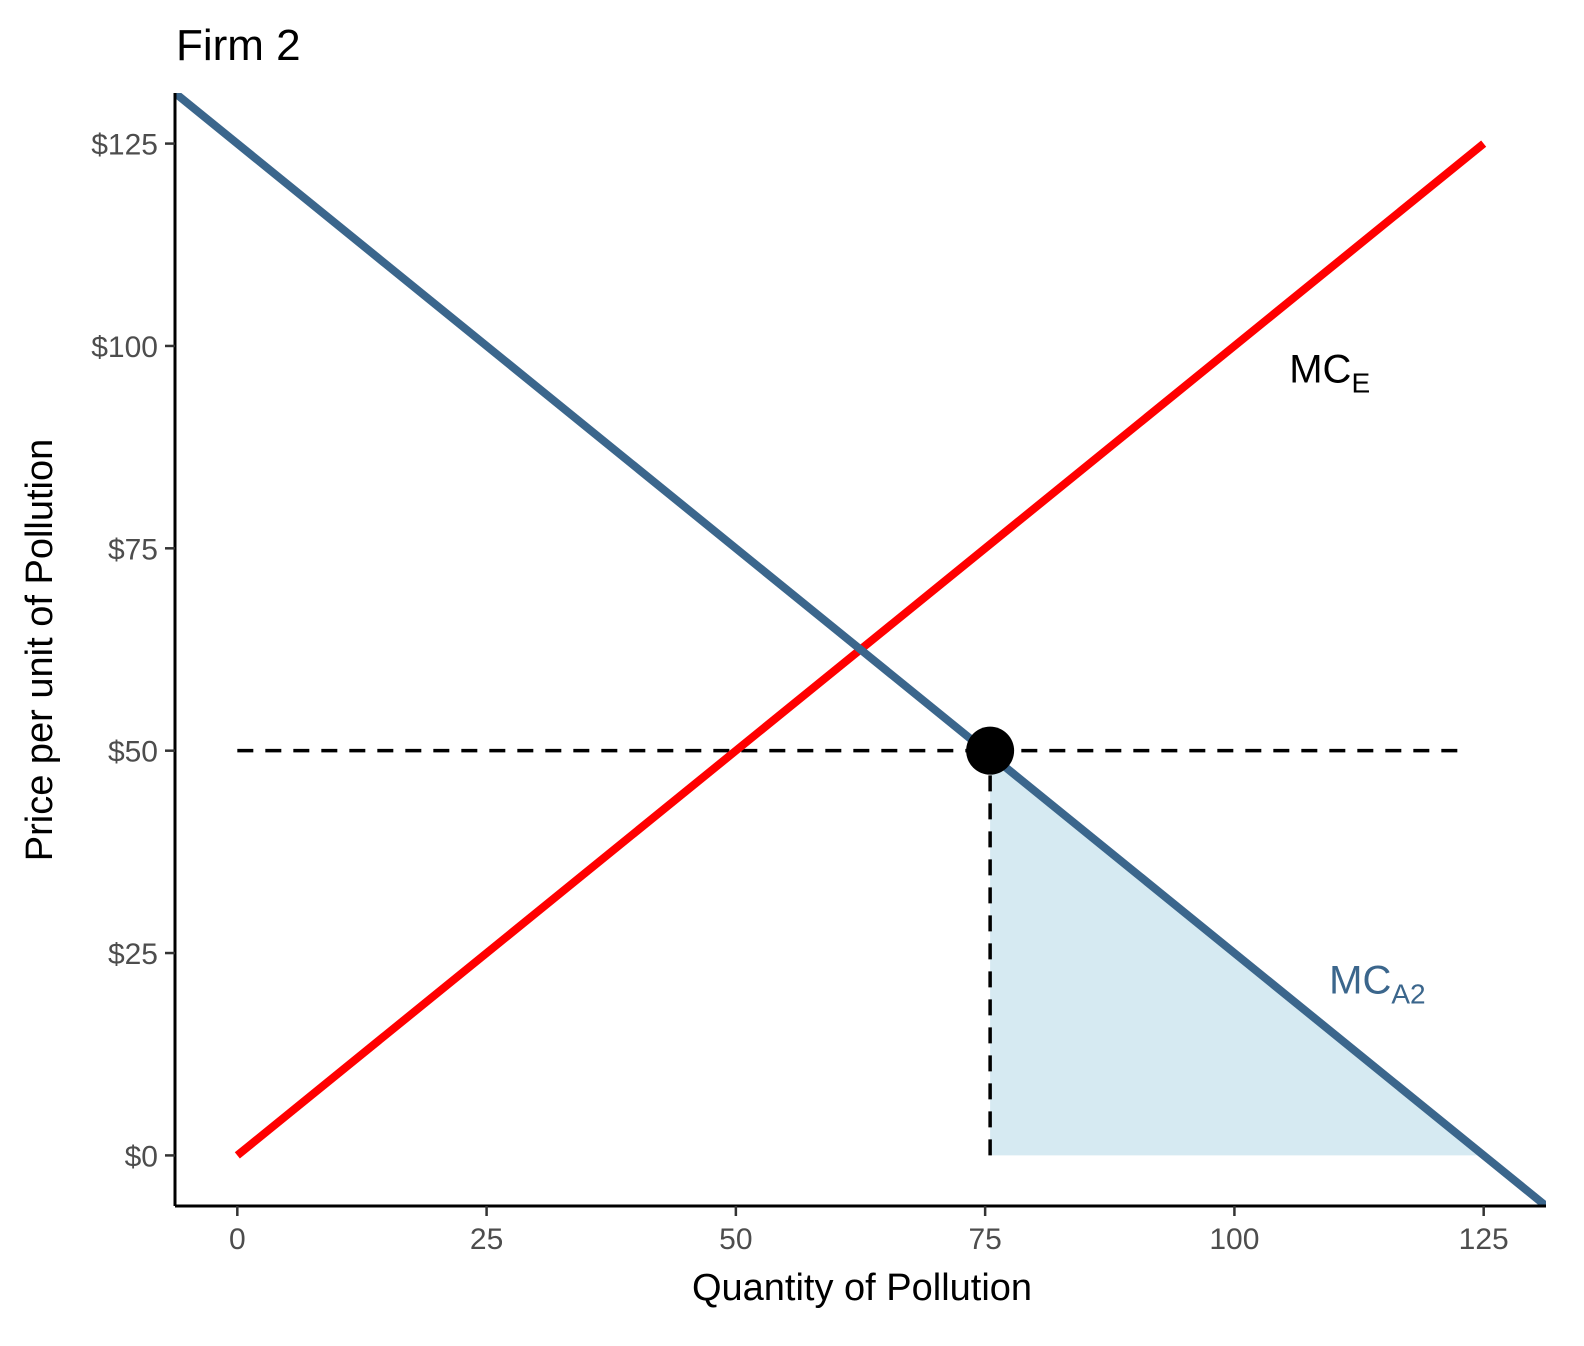  Describe the element at coordinates (1234, 1239) in the screenshot. I see `x-tick-label: 100` at that location.